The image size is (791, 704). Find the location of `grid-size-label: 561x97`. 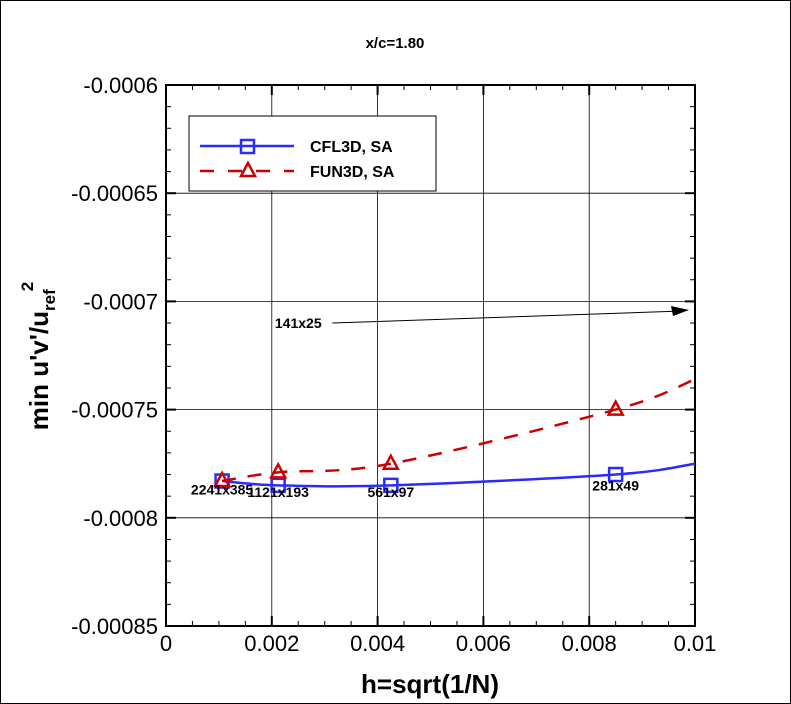

grid-size-label: 561x97 is located at coordinates (390, 492).